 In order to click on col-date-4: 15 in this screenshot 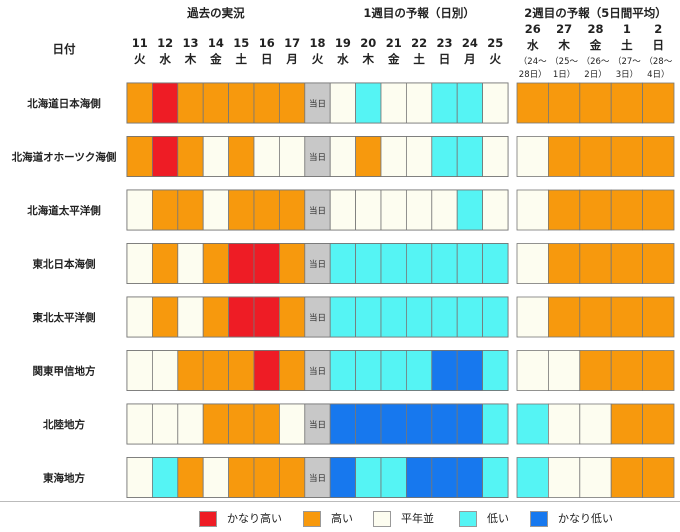, I will do `click(241, 43)`.